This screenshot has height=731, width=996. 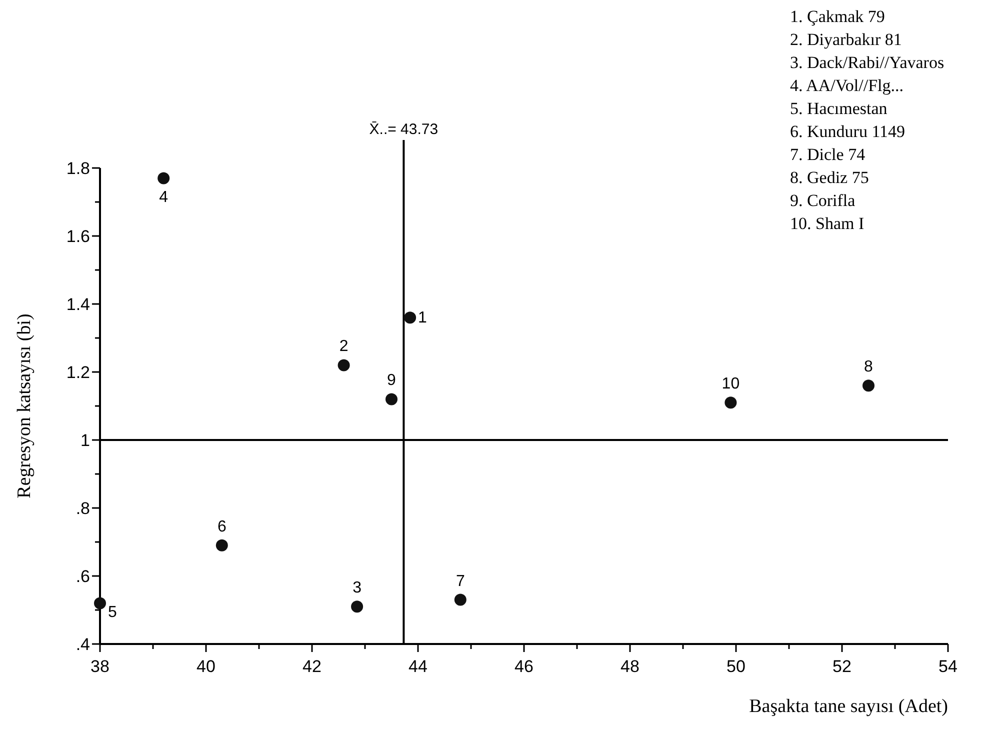 I want to click on text: 5. Hacımestan, so click(x=839, y=108).